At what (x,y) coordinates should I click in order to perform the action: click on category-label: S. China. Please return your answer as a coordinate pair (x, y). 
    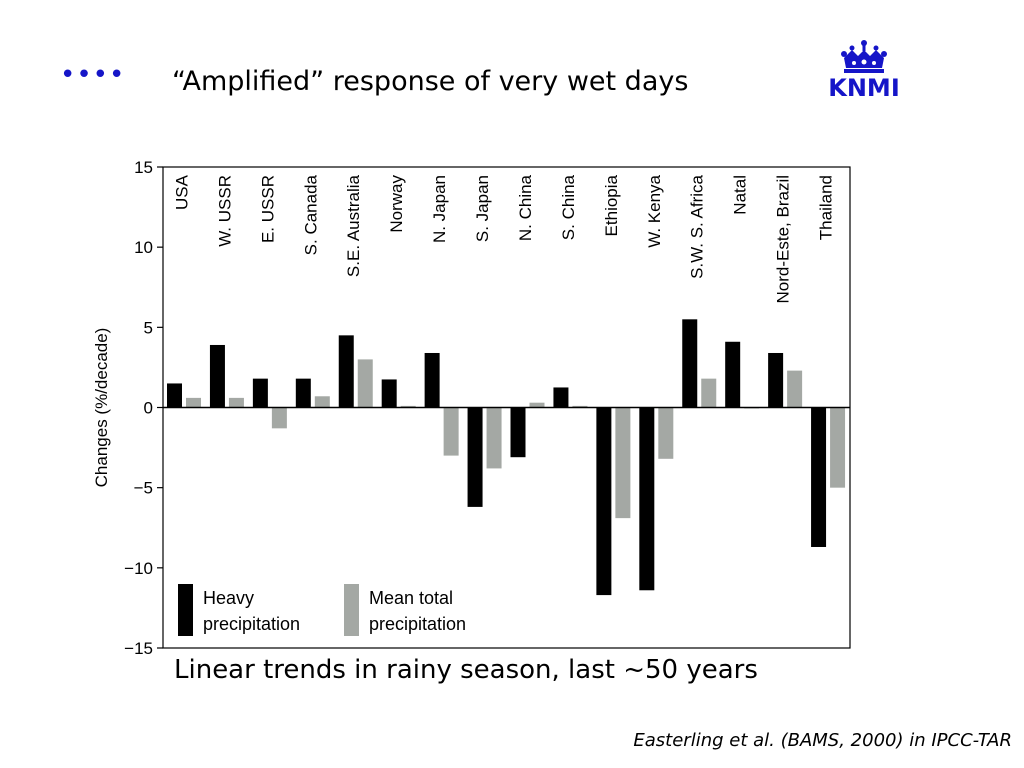
    Looking at the image, I should click on (568, 207).